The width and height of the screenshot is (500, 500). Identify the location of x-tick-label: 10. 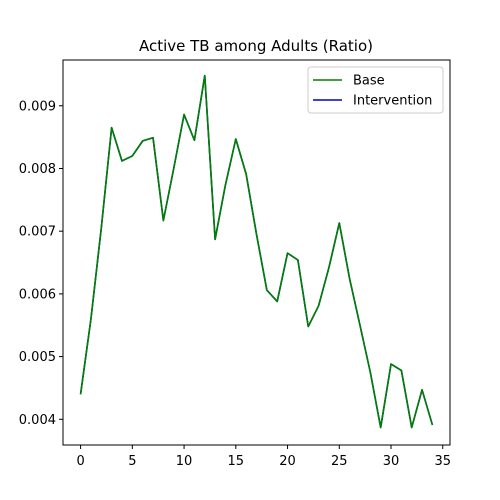
(184, 461).